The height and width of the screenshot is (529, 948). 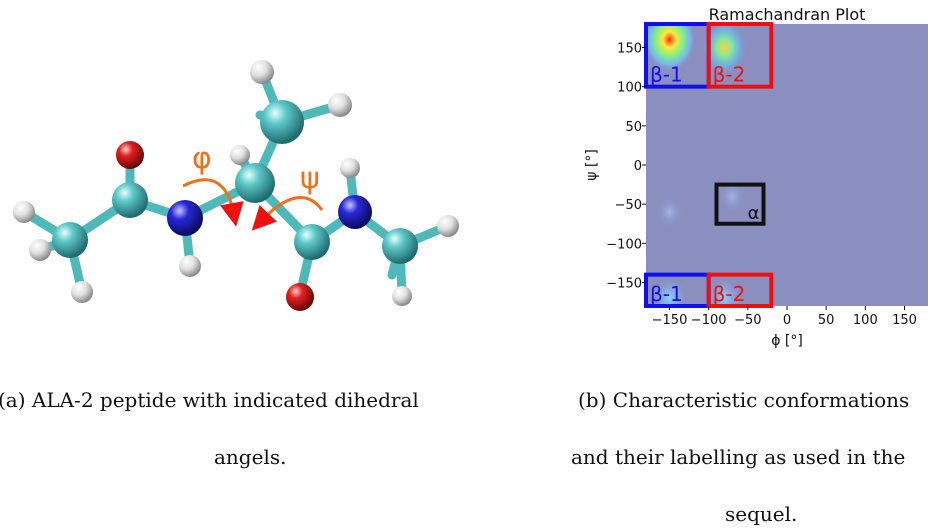 What do you see at coordinates (787, 341) in the screenshot?
I see `x-axis-label: ϕ [°]` at bounding box center [787, 341].